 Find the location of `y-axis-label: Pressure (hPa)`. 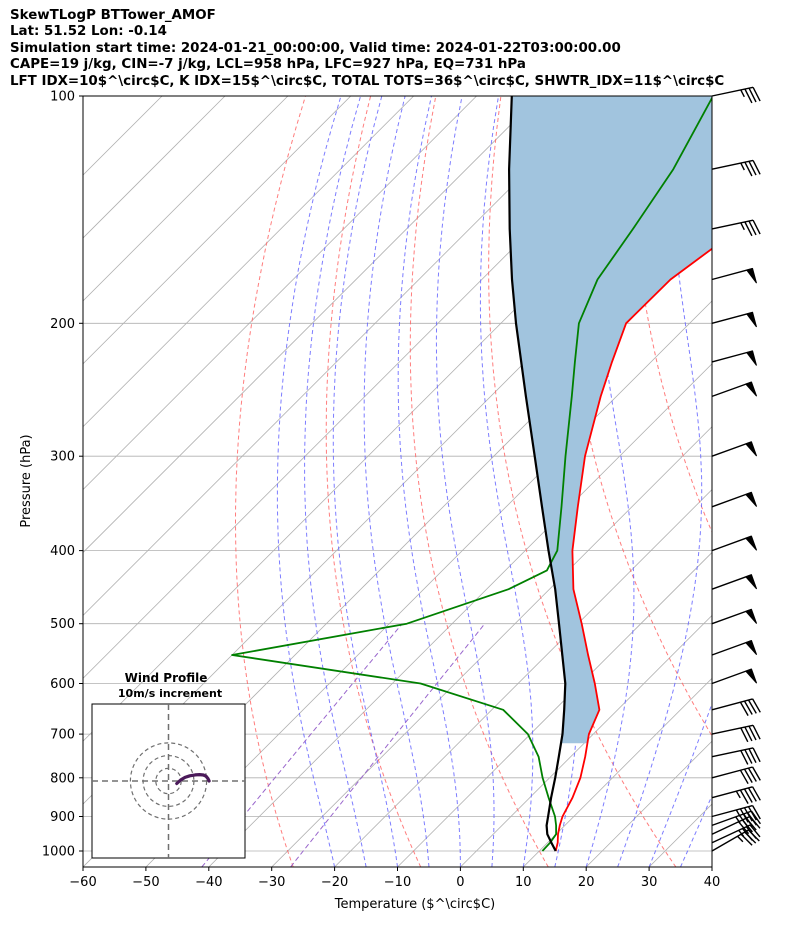

y-axis-label: Pressure (hPa) is located at coordinates (26, 480).